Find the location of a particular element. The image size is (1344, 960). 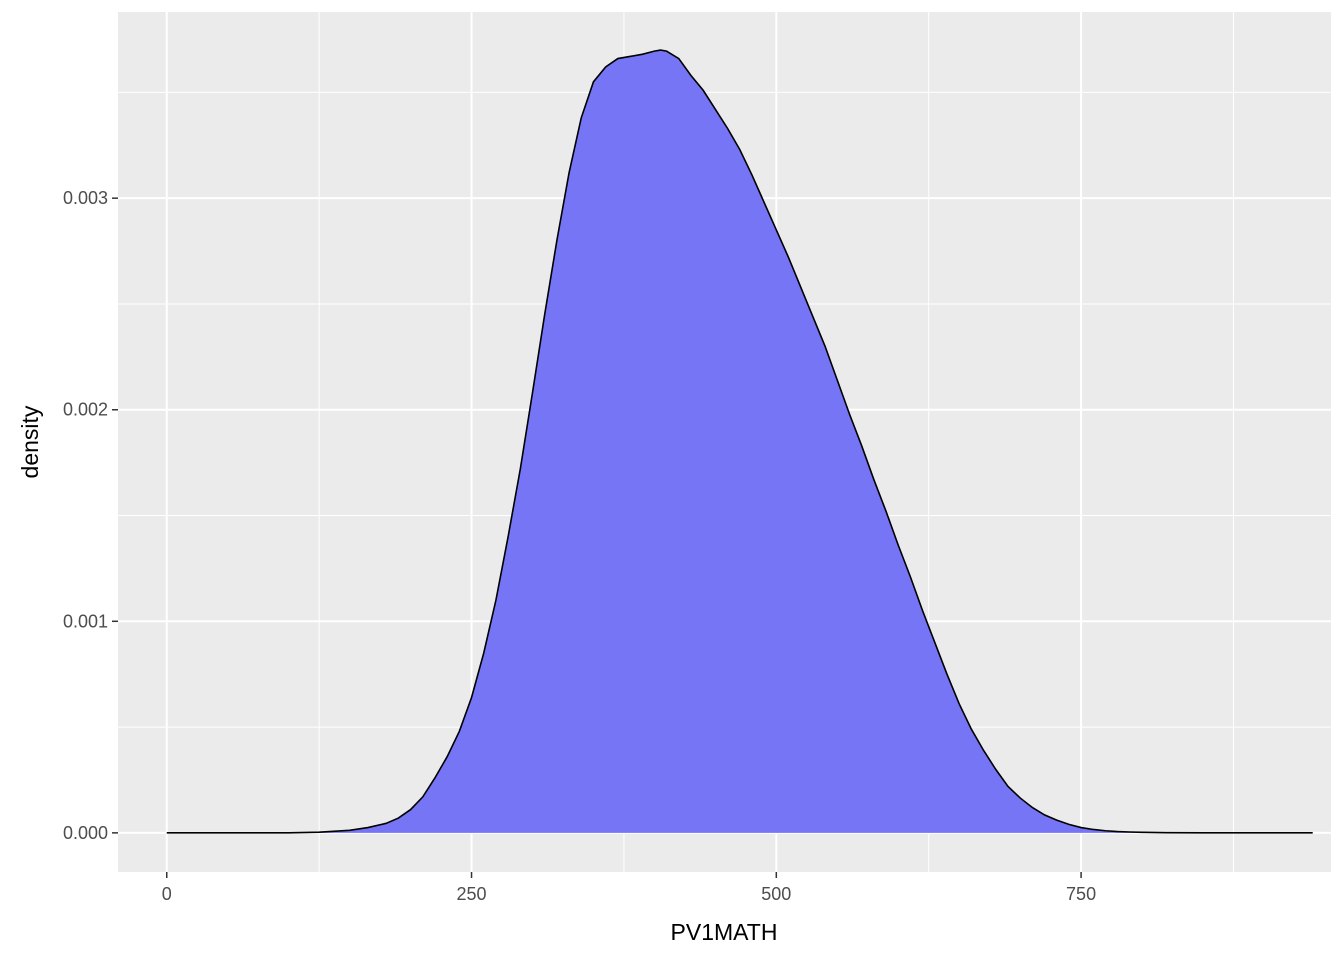

y-tick-label: 0.000 is located at coordinates (85, 833).